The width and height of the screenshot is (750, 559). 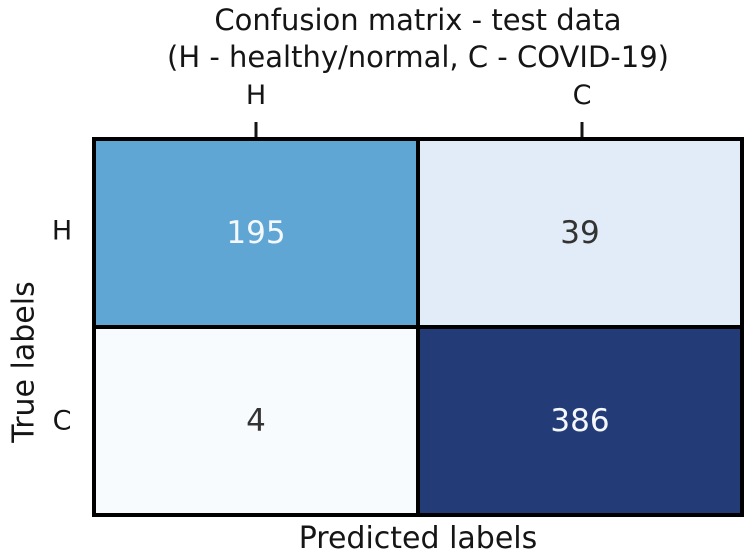 I want to click on cell-value-true-c-pred-c: 386, so click(x=580, y=421).